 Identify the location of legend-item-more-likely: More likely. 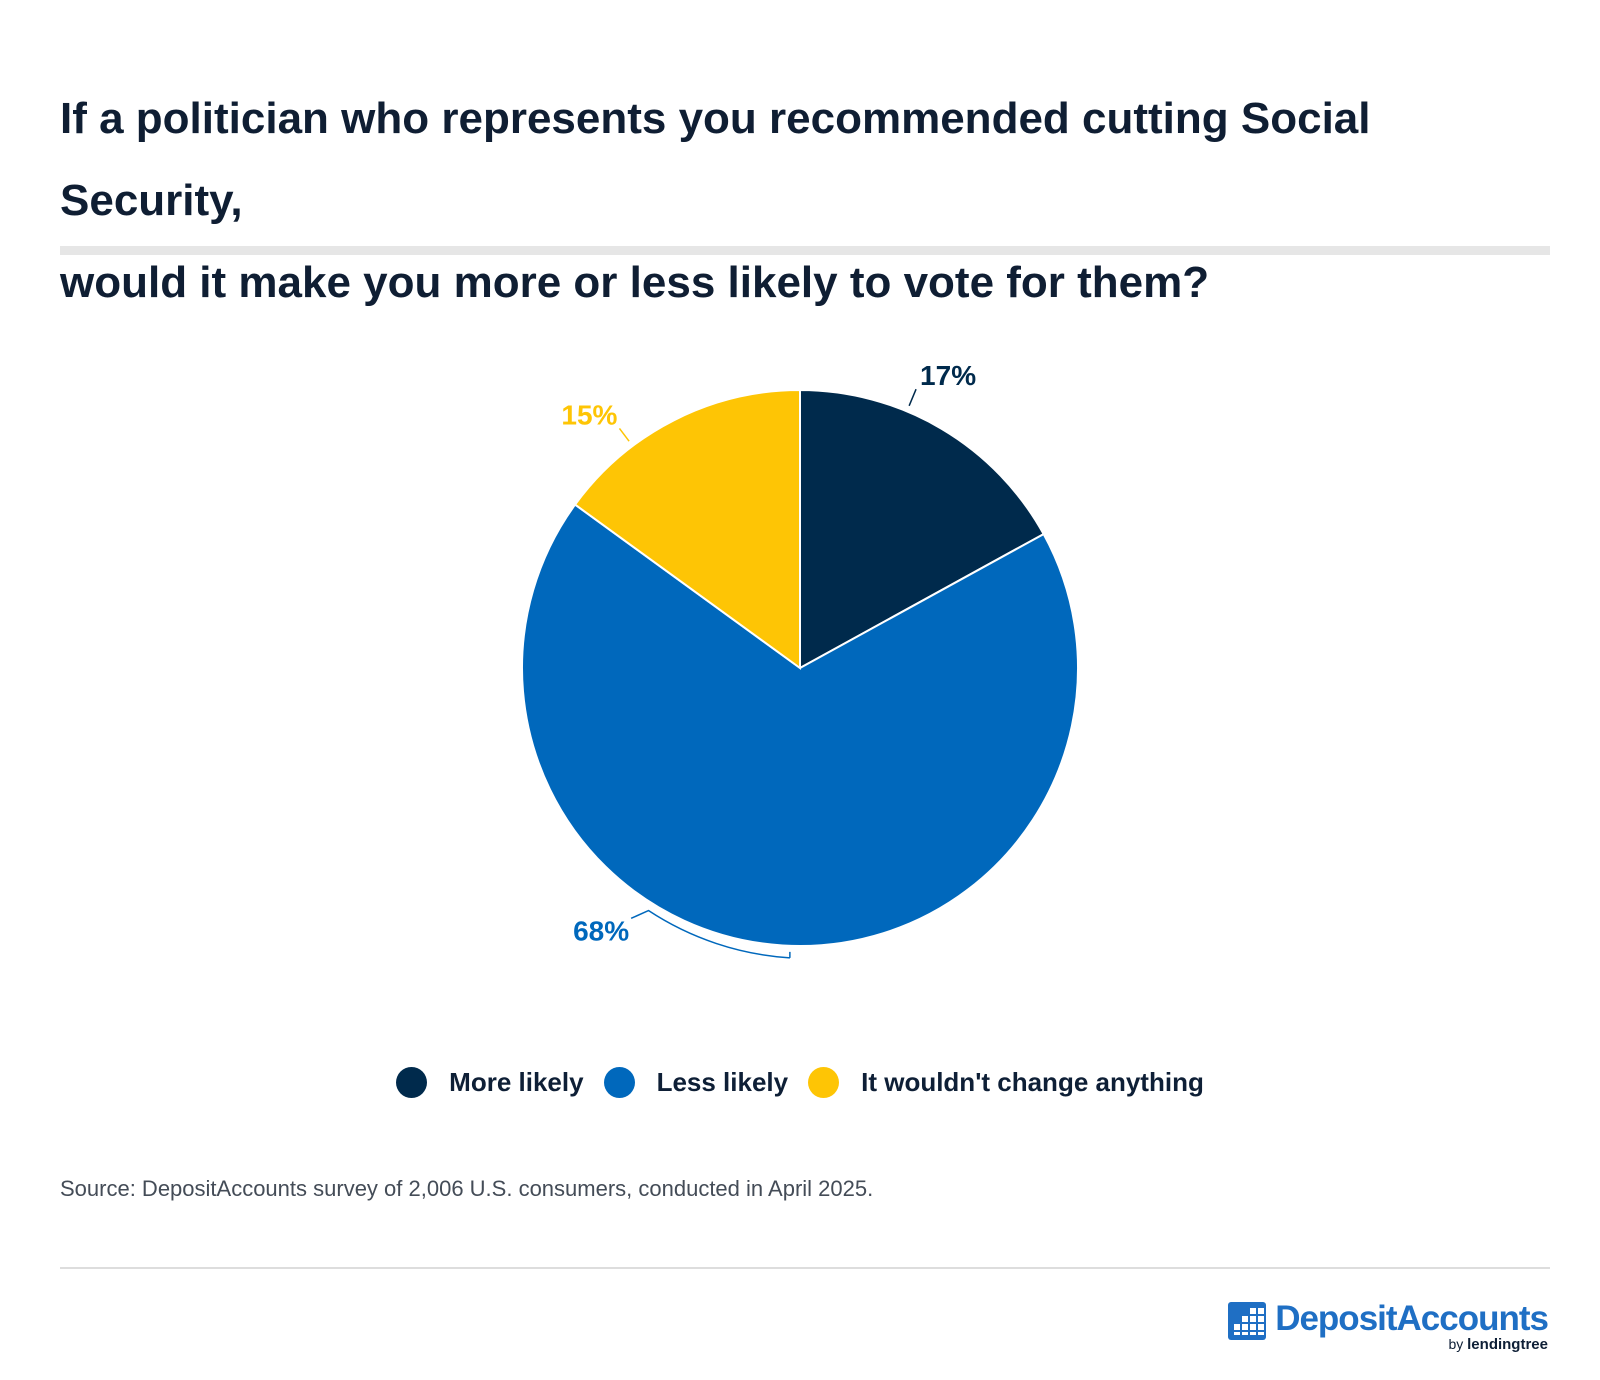
(490, 1082).